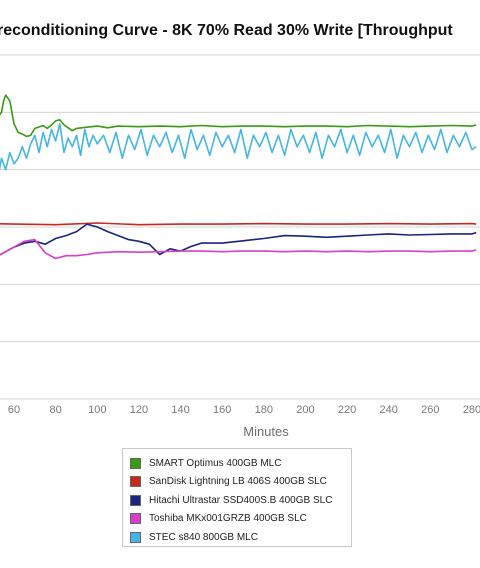 This screenshot has height=568, width=480. I want to click on legend-label: SanDisk Lightning LB 406S 400GB SLC, so click(238, 482).